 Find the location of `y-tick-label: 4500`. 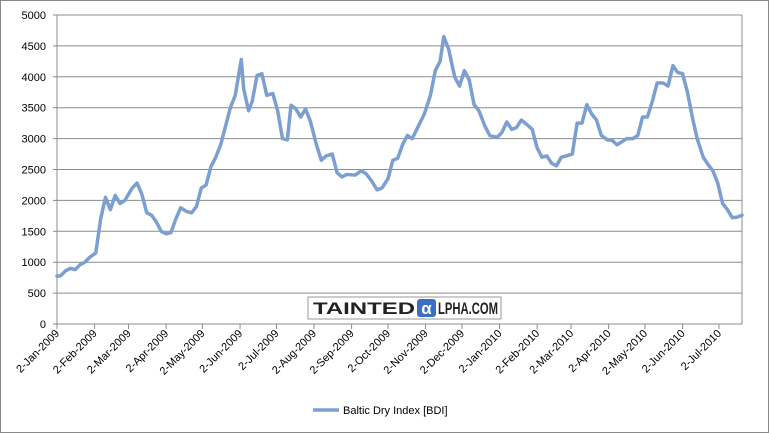

y-tick-label: 4500 is located at coordinates (34, 47).